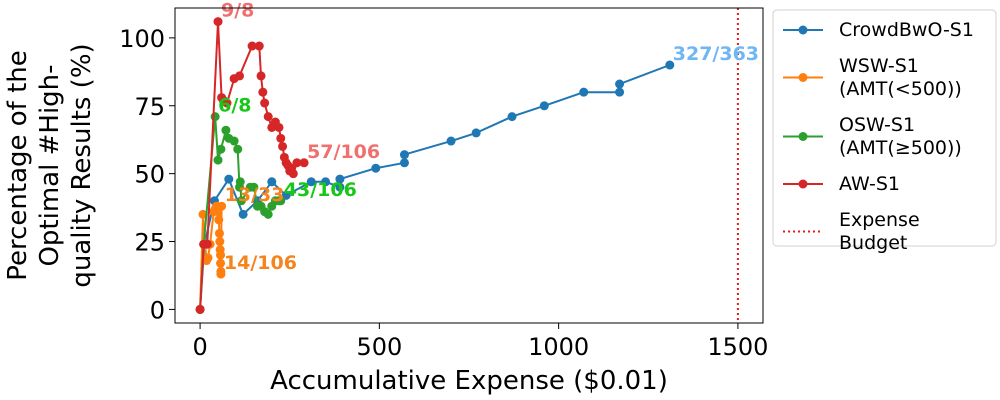  Describe the element at coordinates (343, 152) in the screenshot. I see `annotation-label: 57/106` at that location.